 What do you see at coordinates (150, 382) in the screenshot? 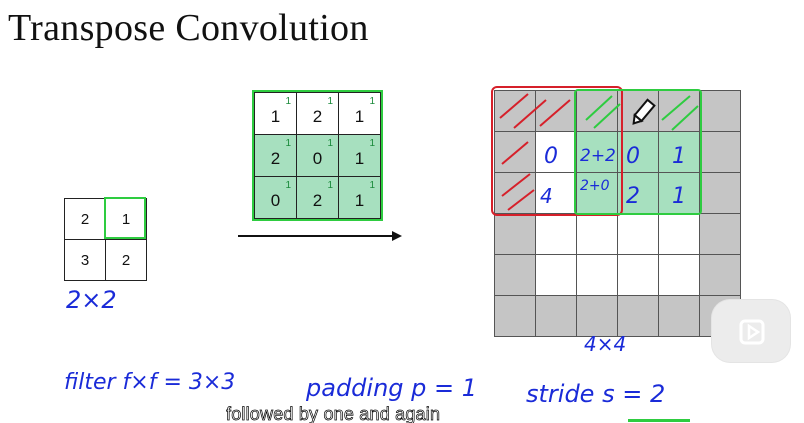
I see `filter-annotation: filter f×f = 3×3` at bounding box center [150, 382].